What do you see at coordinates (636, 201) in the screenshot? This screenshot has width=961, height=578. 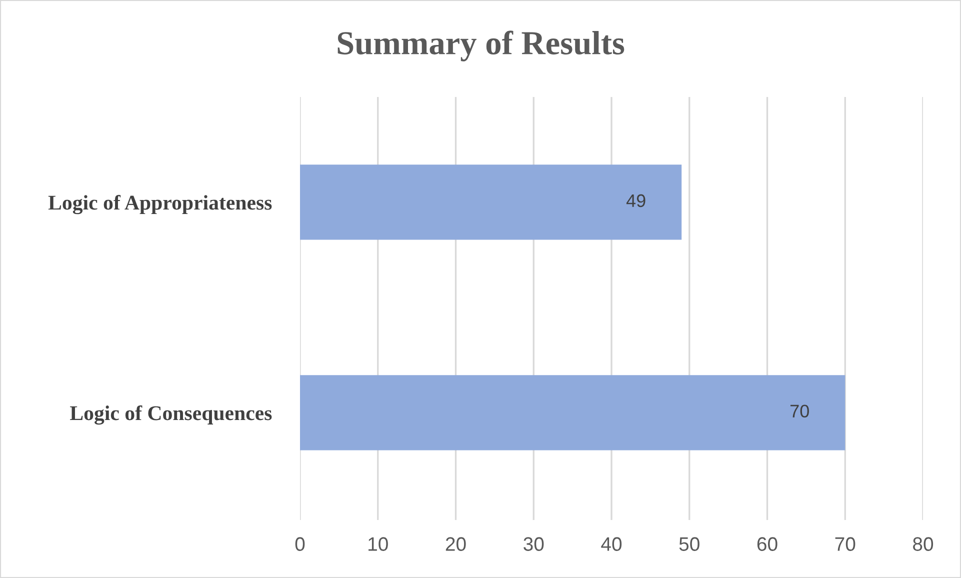 I see `data-label: 49` at bounding box center [636, 201].